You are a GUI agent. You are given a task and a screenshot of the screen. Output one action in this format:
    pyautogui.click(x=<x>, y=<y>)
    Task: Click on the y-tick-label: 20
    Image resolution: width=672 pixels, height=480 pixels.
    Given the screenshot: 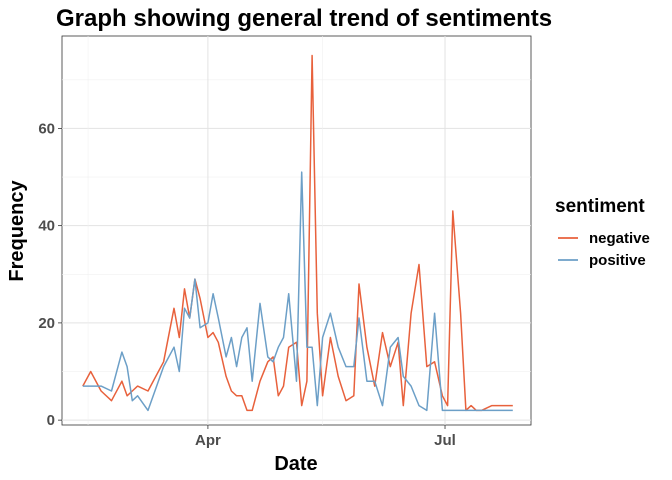 What is the action you would take?
    pyautogui.click(x=46, y=323)
    